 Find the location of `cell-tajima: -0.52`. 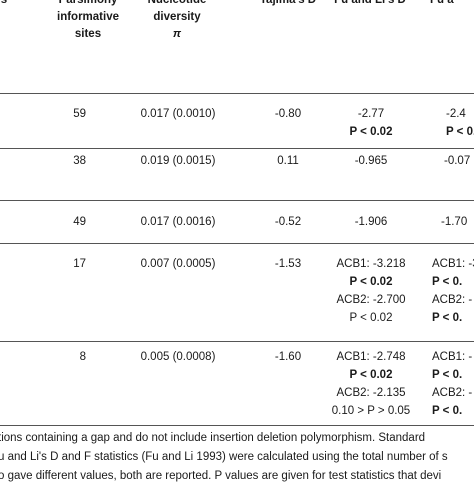

cell-tajima: -0.52 is located at coordinates (288, 222).